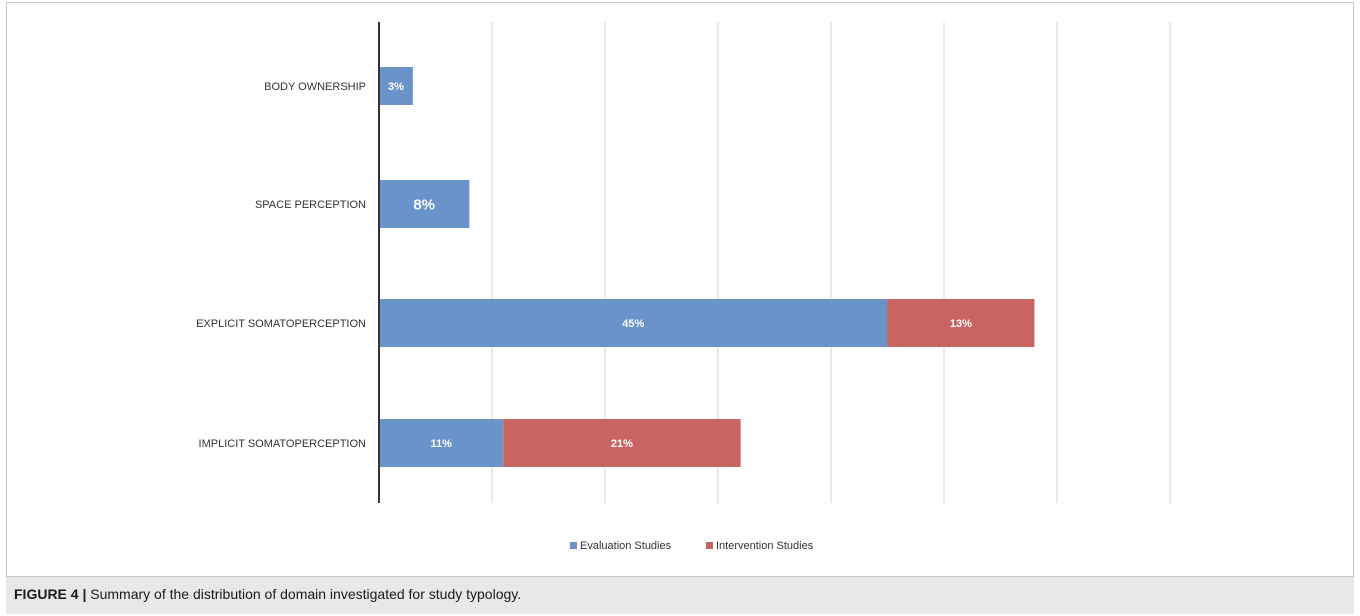 The height and width of the screenshot is (616, 1360). I want to click on legend: Evaluation Studies Intervention Studies, so click(692, 546).